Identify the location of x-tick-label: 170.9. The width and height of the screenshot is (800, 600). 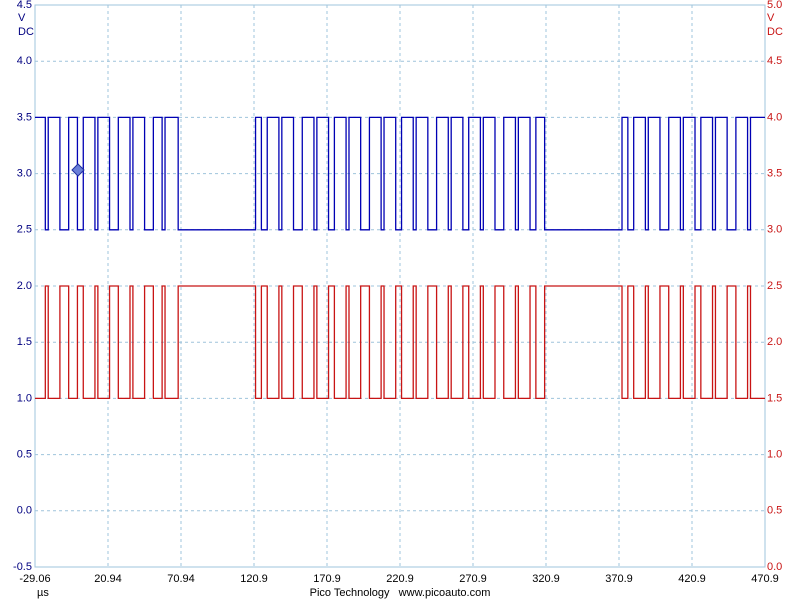
(327, 579).